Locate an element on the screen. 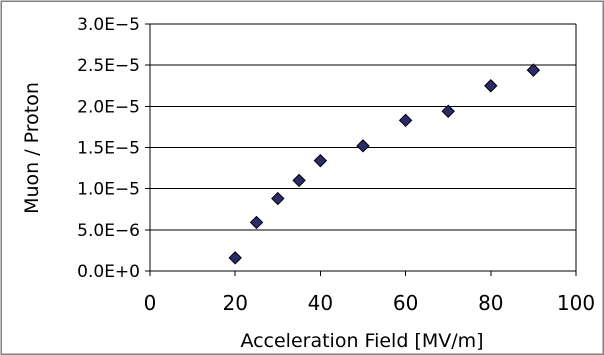 The image size is (604, 355). y-tick-label: 3.0E−5 is located at coordinates (108, 25).